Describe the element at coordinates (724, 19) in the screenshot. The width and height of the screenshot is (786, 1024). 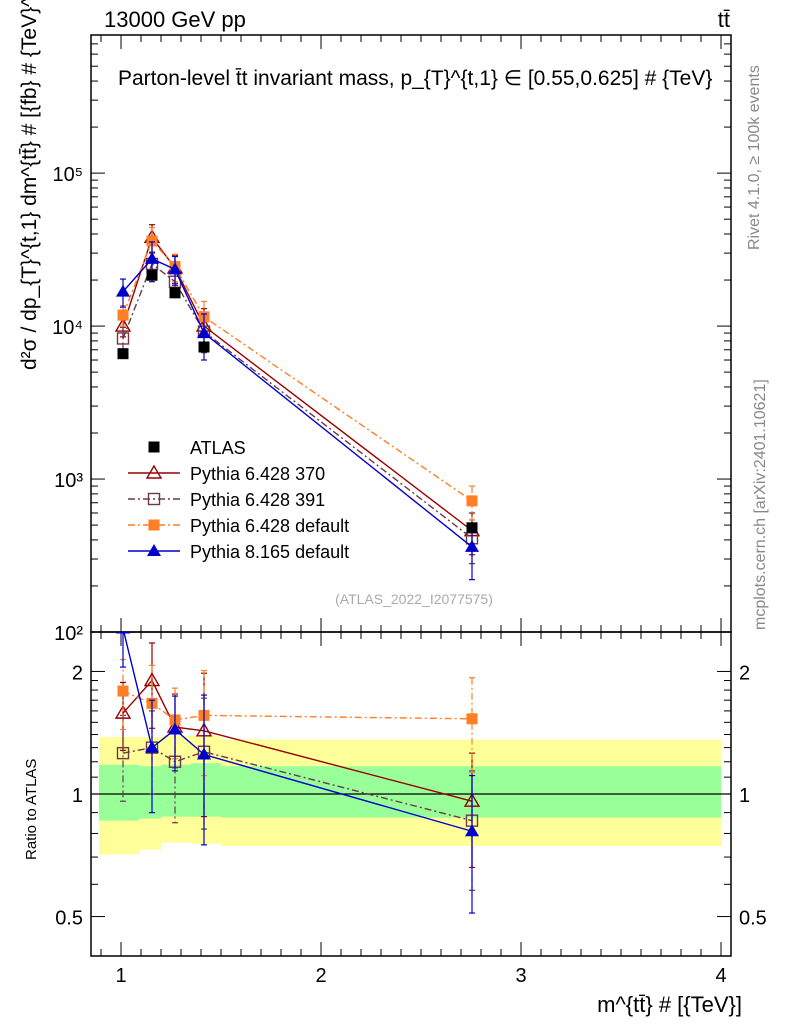
I see `process-label: tt̄` at that location.